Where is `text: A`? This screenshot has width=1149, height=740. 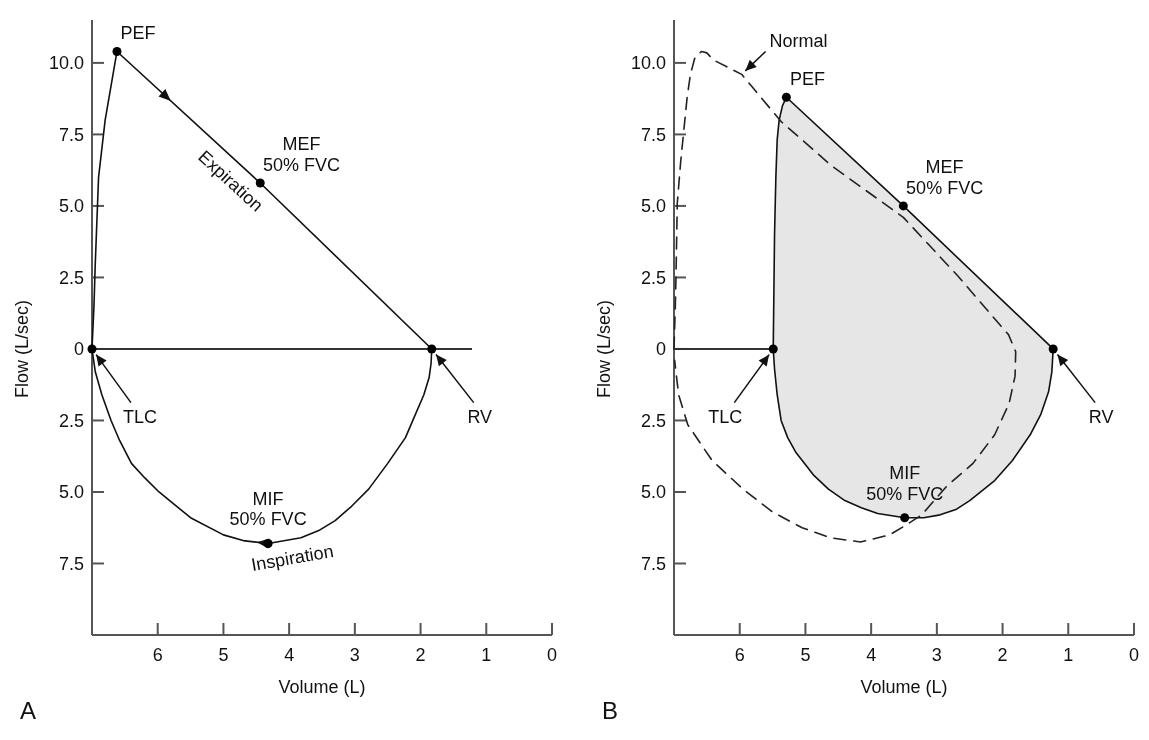 text: A is located at coordinates (28, 710).